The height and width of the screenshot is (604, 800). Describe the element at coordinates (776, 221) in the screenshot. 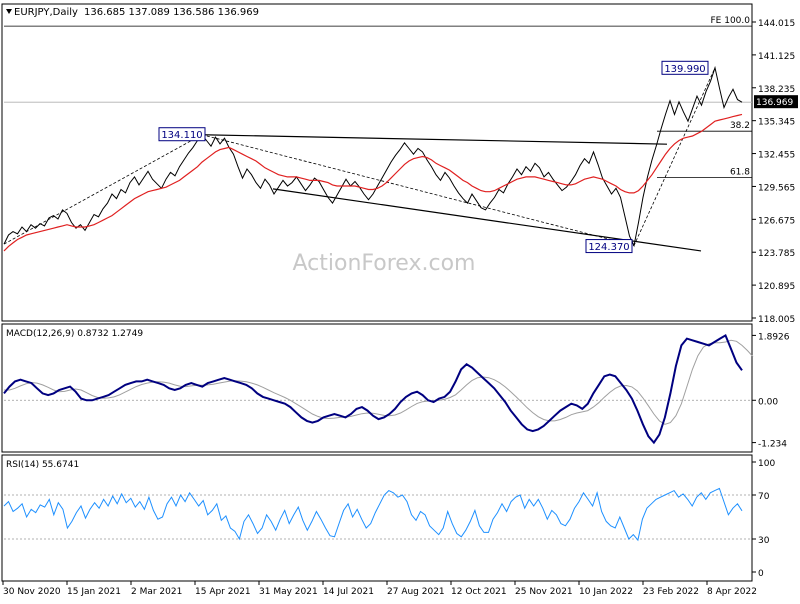

I see `price-tick-label: 126.675` at that location.